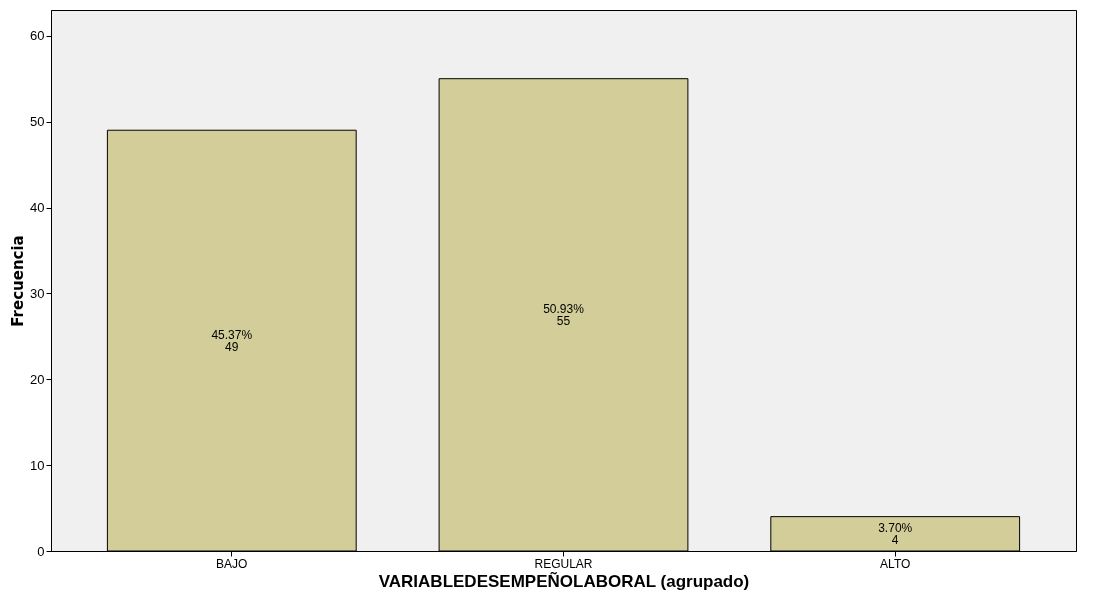  What do you see at coordinates (37, 293) in the screenshot?
I see `y-tick-label: 30` at bounding box center [37, 293].